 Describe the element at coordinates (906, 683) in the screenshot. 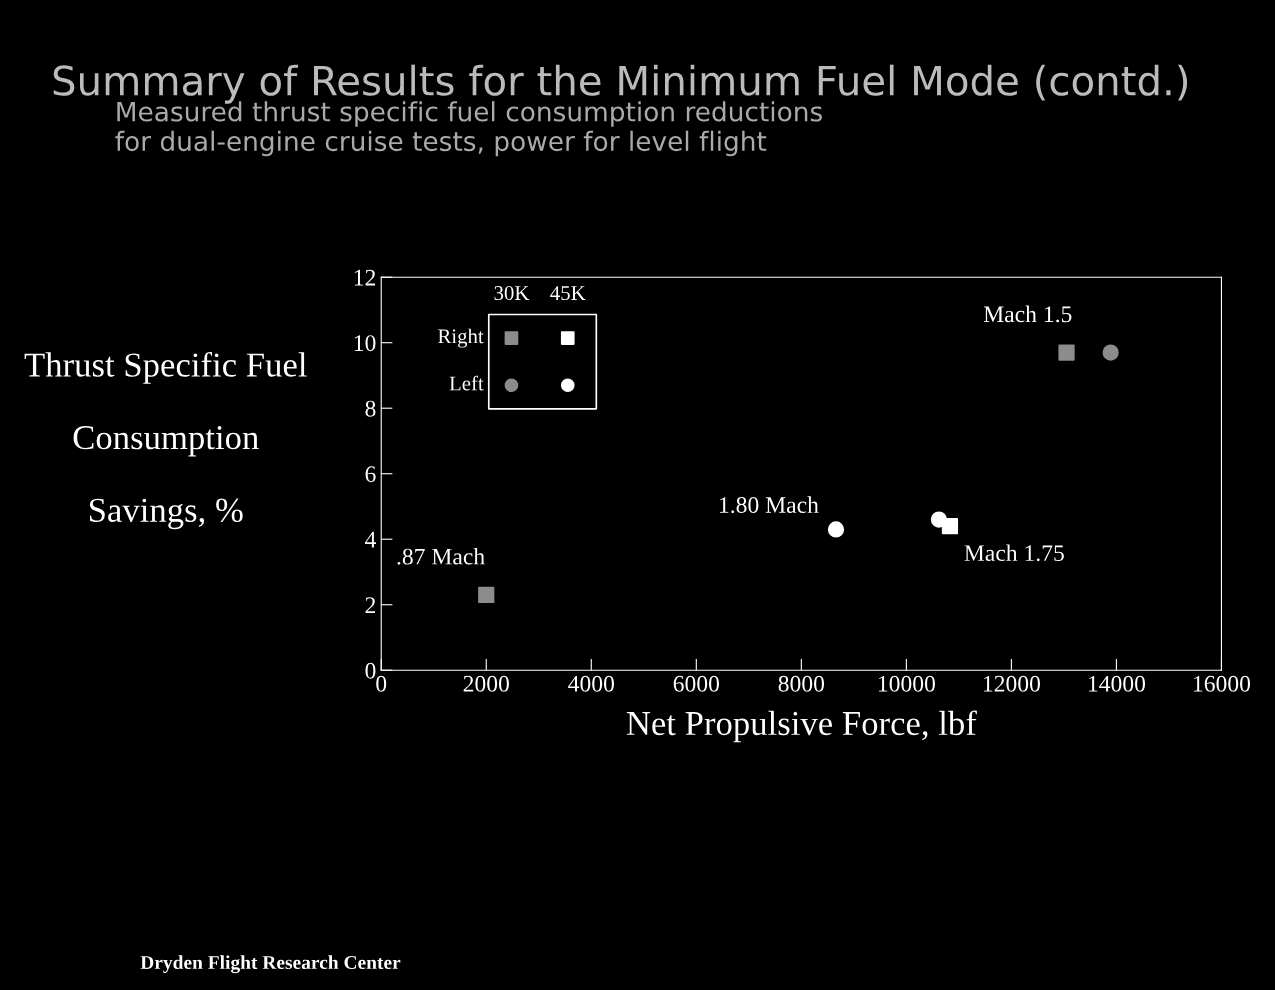

I see `x-tick-label: 10000` at that location.